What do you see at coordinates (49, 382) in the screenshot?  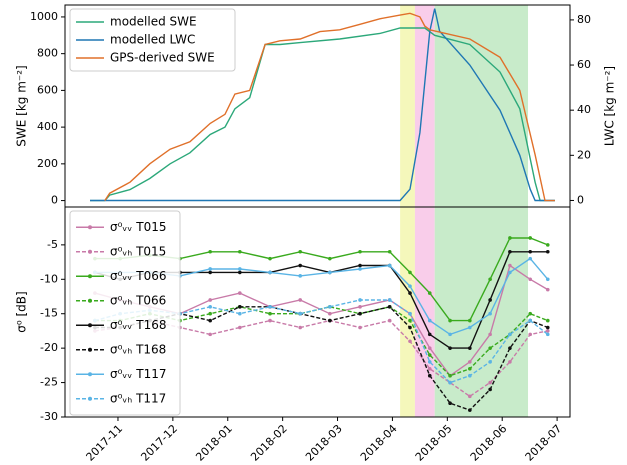 I see `y-tick-label: -25` at bounding box center [49, 382].